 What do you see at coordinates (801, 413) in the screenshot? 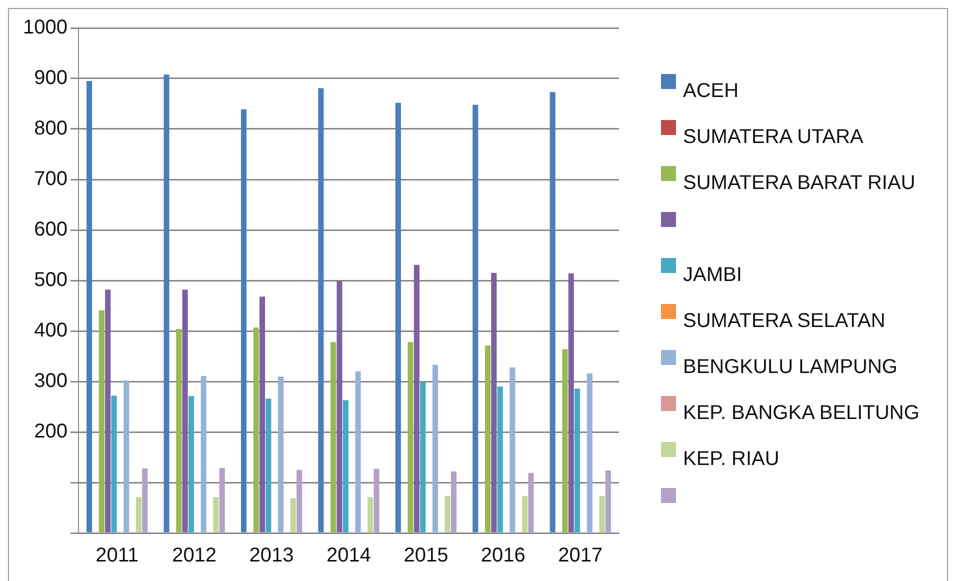
I see `legend-label: KEP. BANGKA BELITUNG` at bounding box center [801, 413].